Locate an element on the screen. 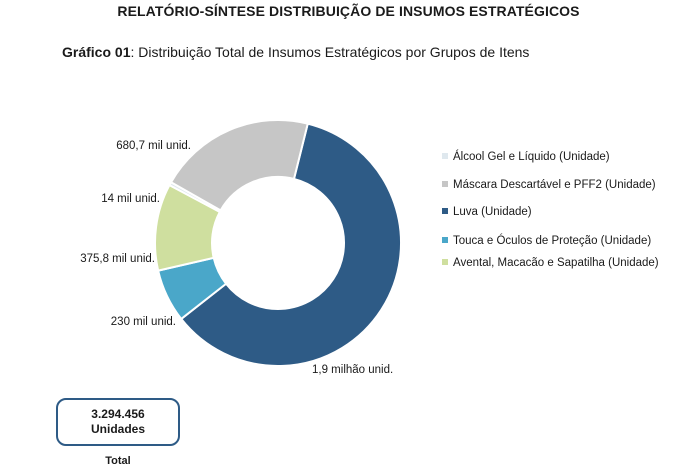  data-label-alcool: 14 mil unid. is located at coordinates (130, 199).